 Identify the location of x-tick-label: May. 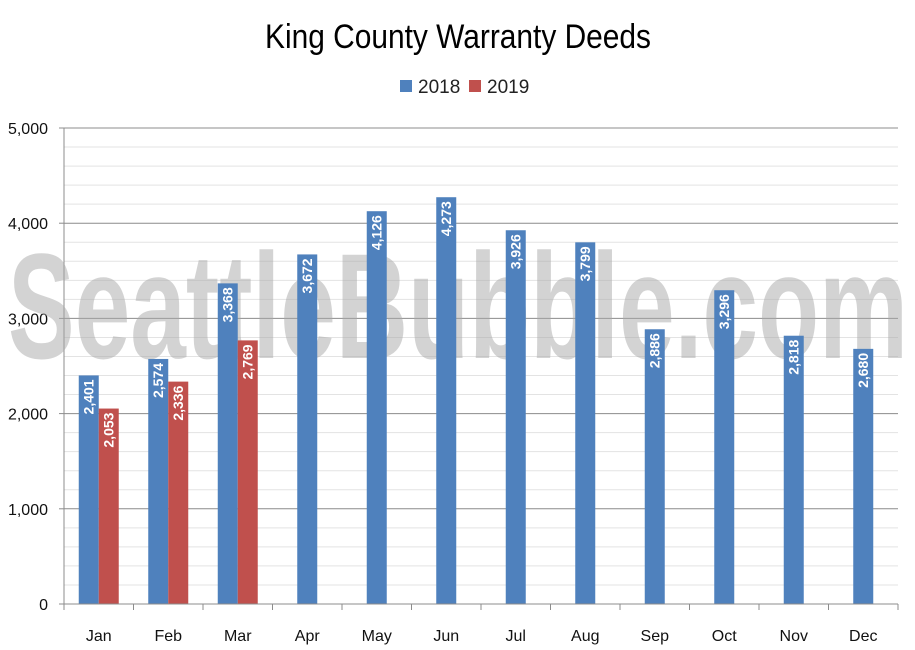
(377, 636).